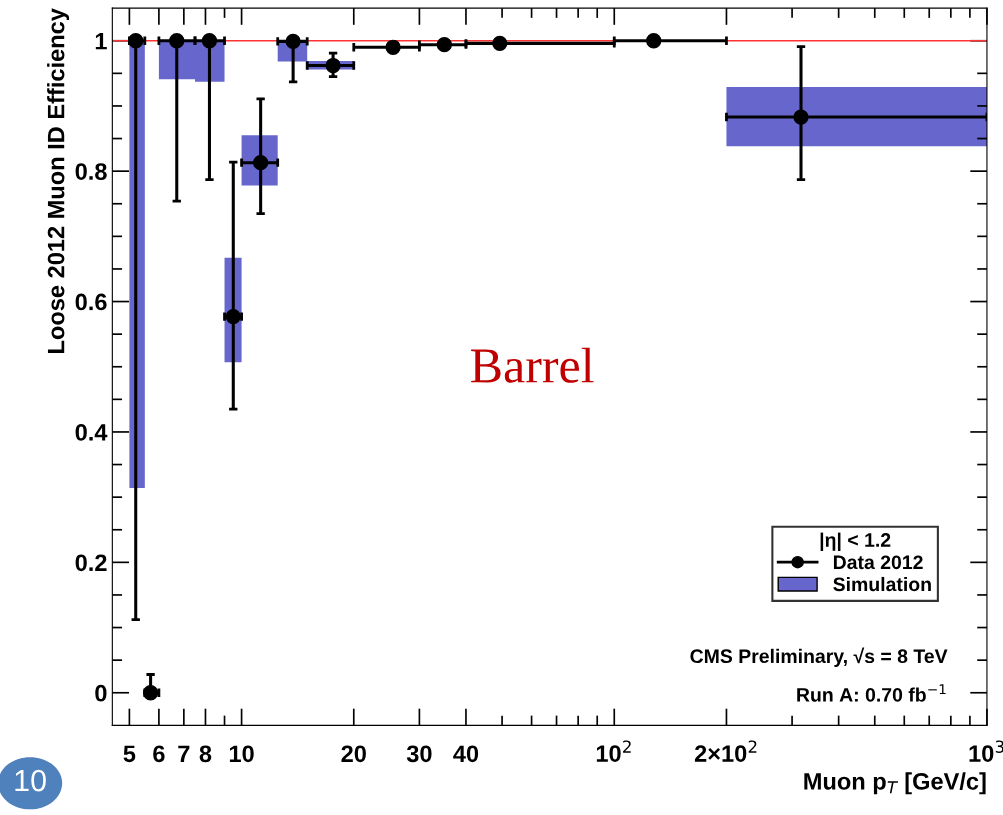 The image size is (1003, 815). Describe the element at coordinates (205, 754) in the screenshot. I see `x-tick-label: 8` at that location.